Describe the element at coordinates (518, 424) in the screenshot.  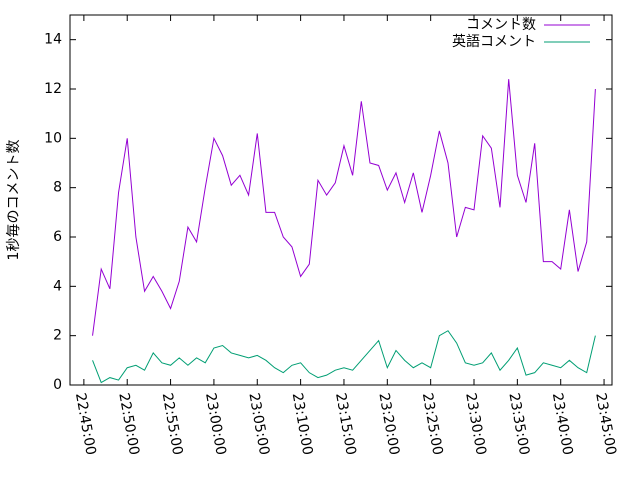
I see `x-tick-label: 23:35:00` at that location.